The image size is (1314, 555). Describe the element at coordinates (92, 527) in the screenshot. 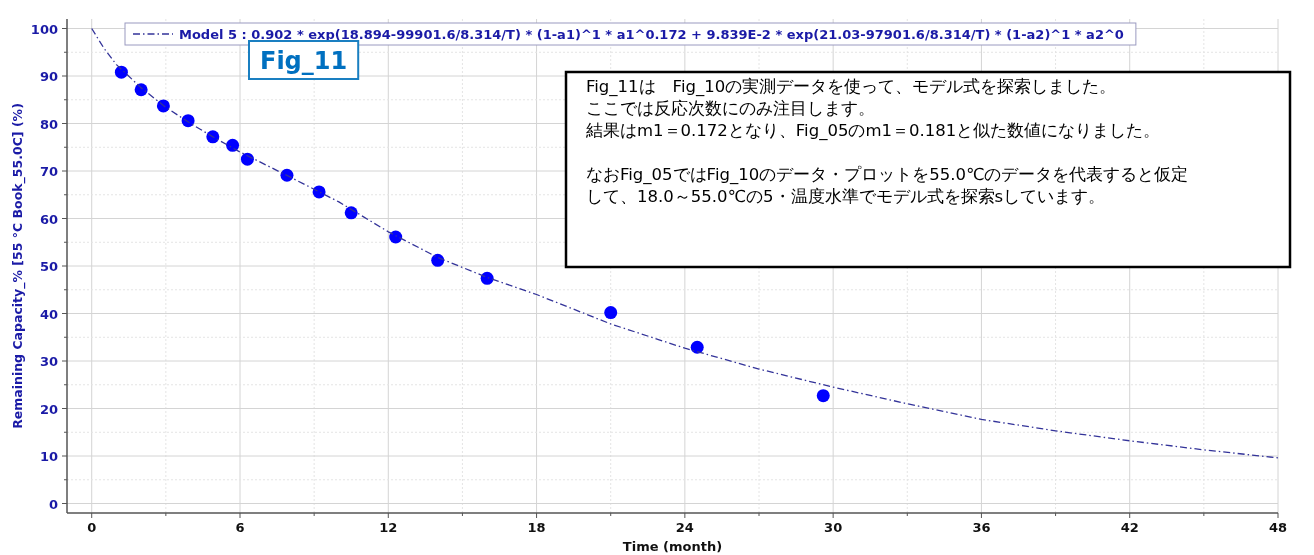

I see `x-tick-label: 0` at that location.